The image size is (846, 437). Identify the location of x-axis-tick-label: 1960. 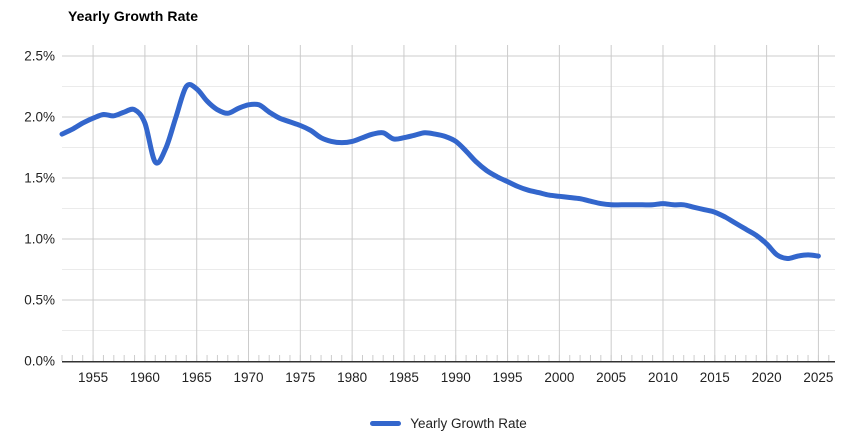
(145, 377).